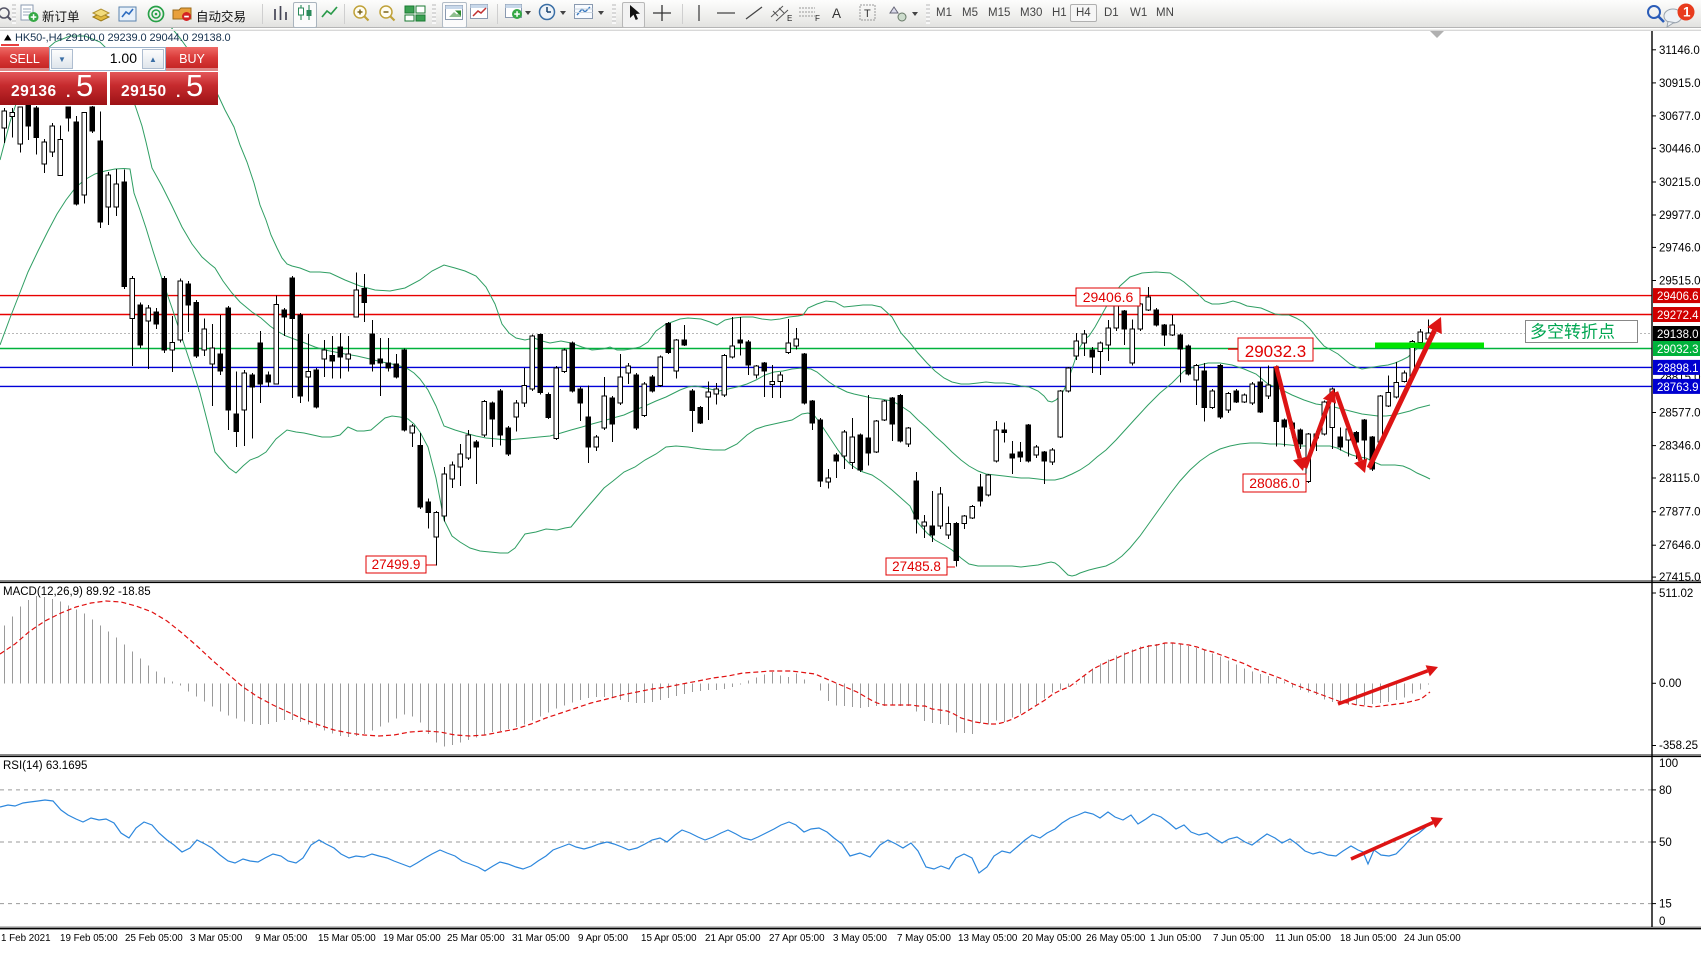 This screenshot has width=1701, height=954. I want to click on svg-text: 13 May 05:00, so click(988, 938).